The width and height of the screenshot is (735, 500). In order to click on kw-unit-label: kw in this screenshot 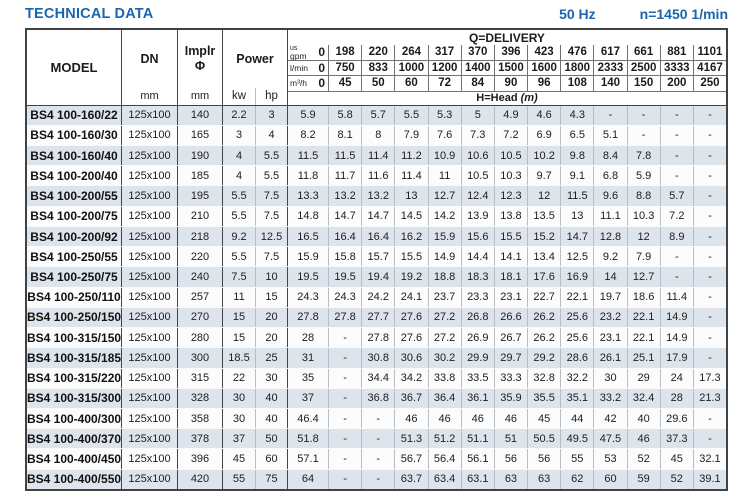, I will do `click(239, 96)`.